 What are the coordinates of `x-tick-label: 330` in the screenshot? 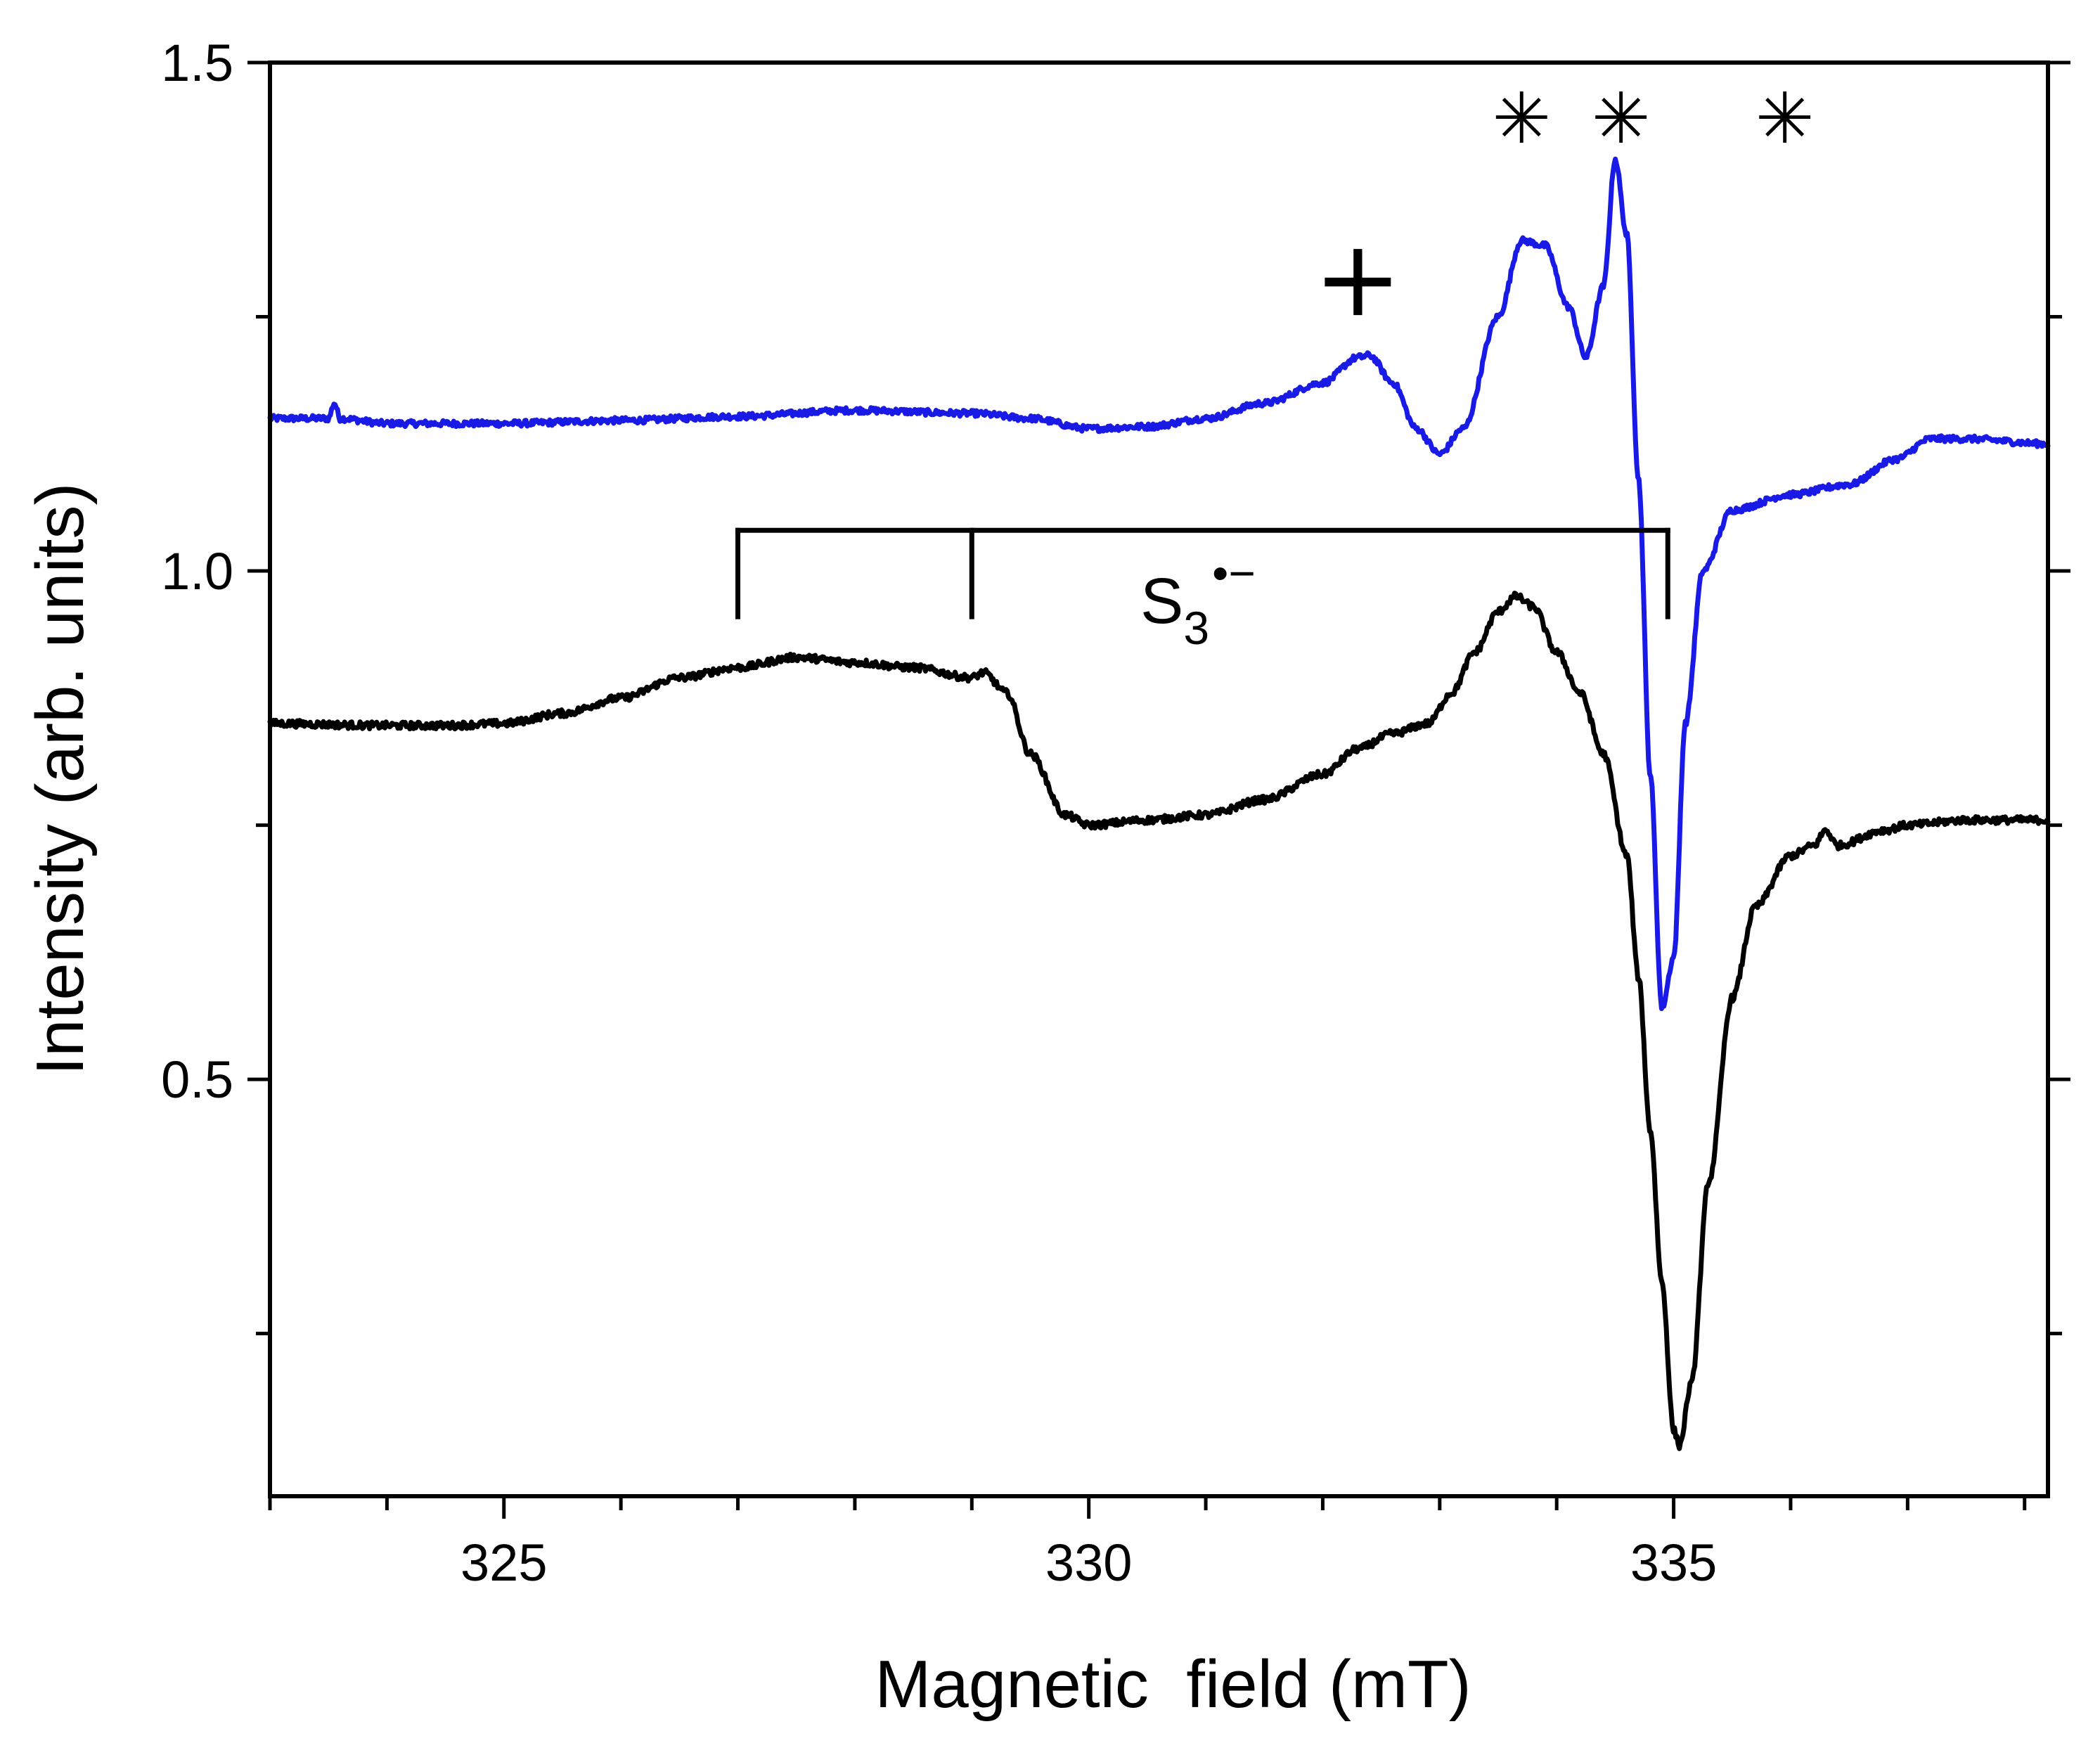 It's located at (1088, 1562).